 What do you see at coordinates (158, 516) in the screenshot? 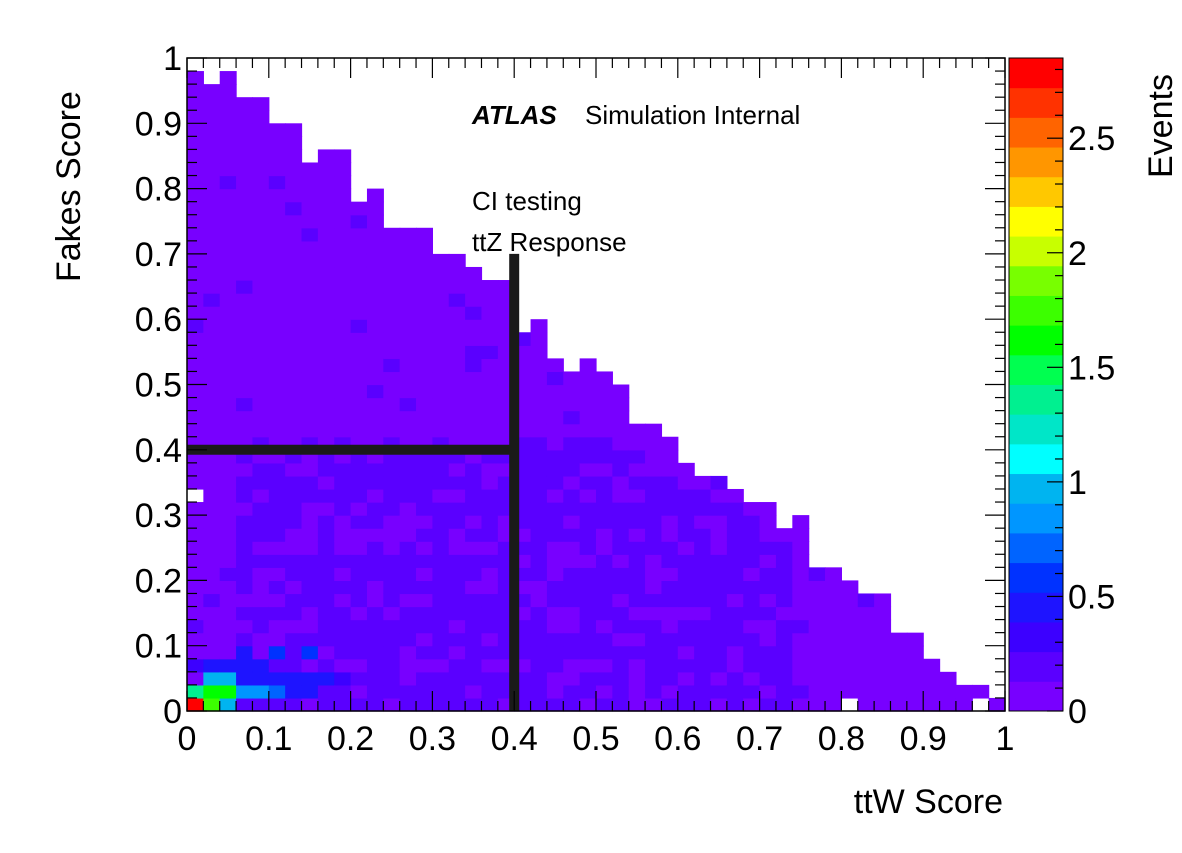
I see `y-tick-label: 0.3` at bounding box center [158, 516].